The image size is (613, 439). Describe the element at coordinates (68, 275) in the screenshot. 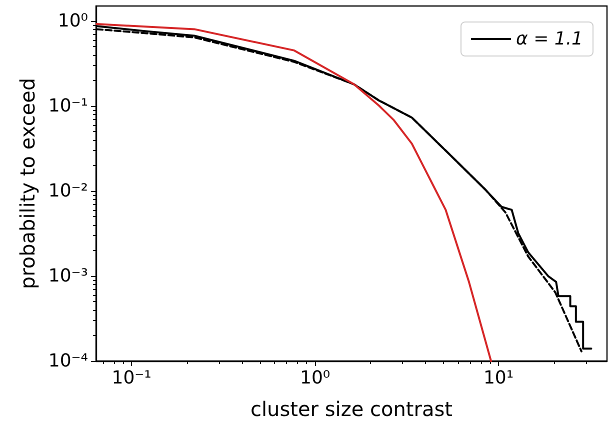

I see `y-tick-label: 10⁻³` at that location.